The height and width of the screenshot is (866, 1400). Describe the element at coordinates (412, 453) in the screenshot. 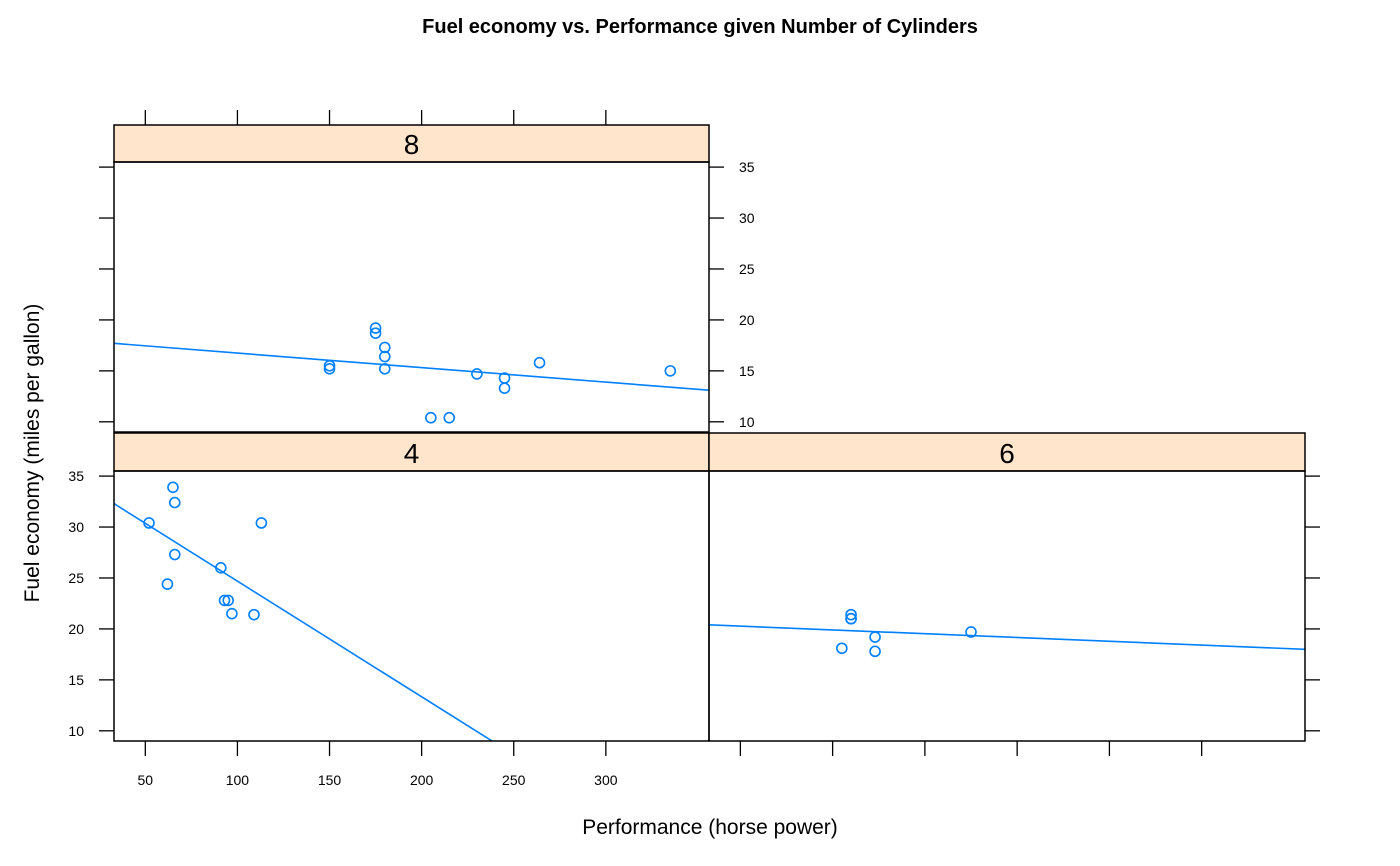

I see `strip-label-4: 4` at that location.